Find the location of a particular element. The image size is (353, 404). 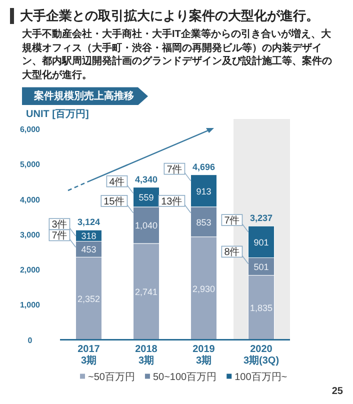

annotation: 4件 is located at coordinates (117, 182).